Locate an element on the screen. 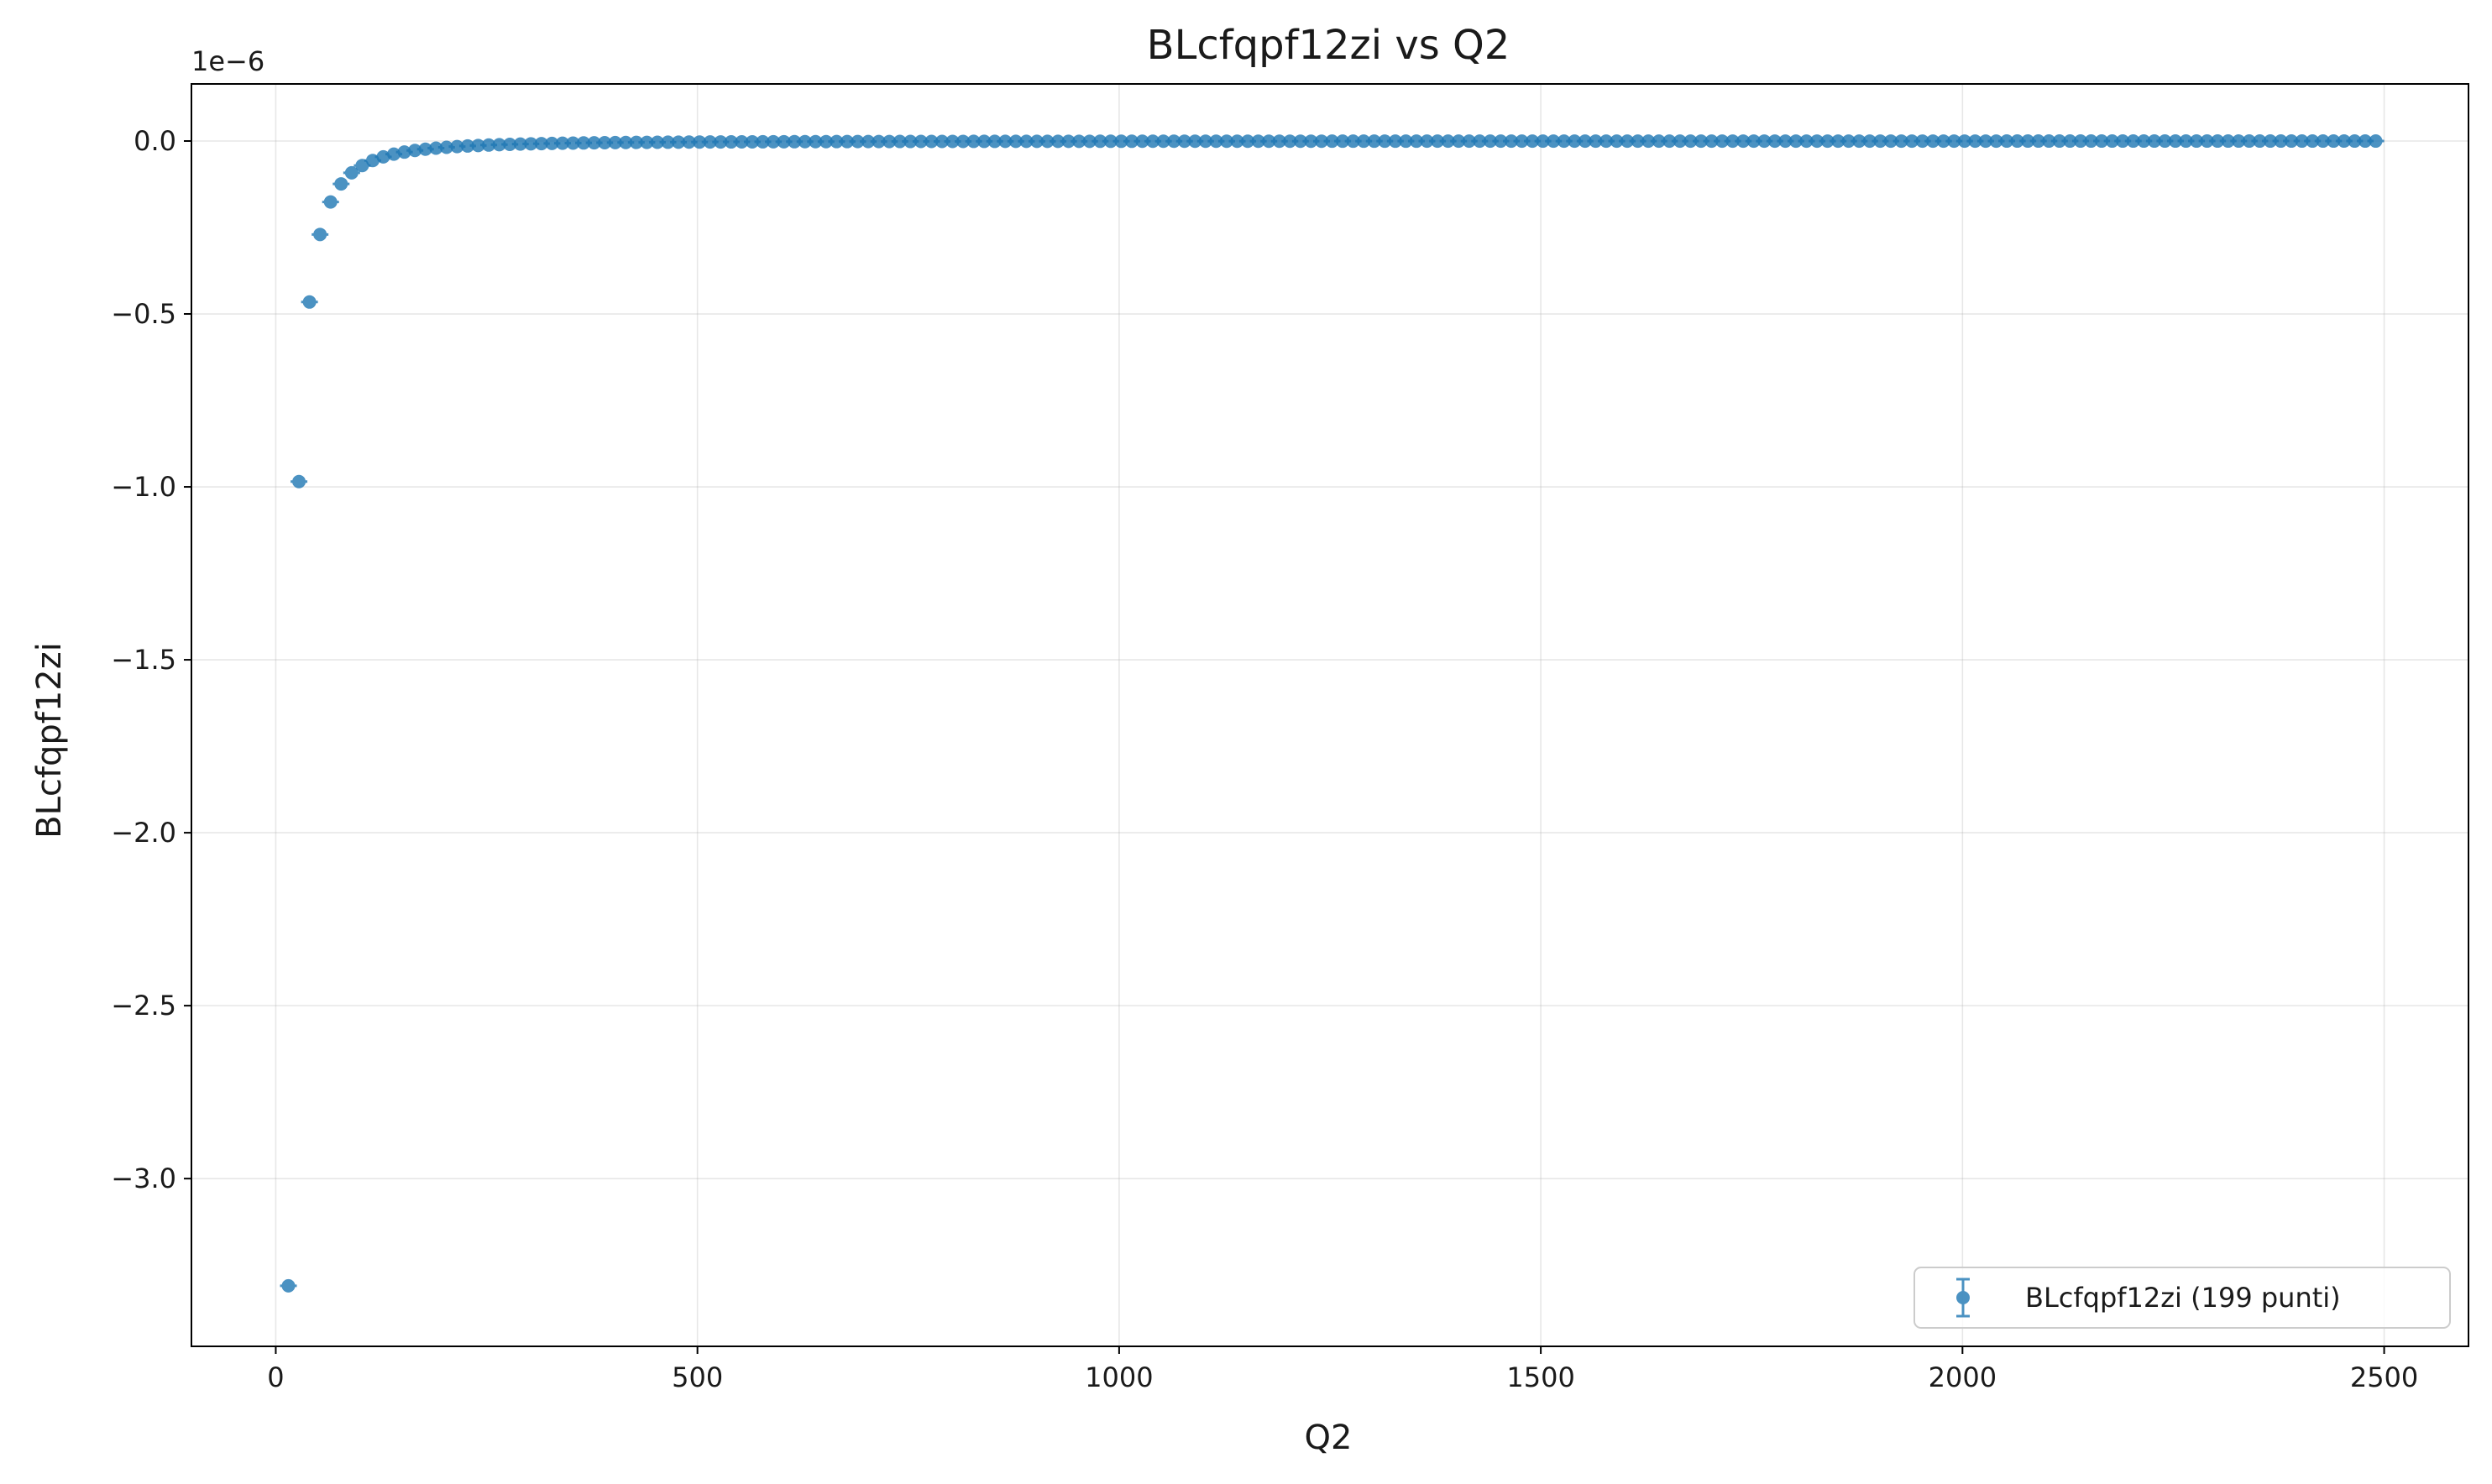  y-axis-ticks: 0.0 −0.5 −1.0 −1.5 −2.0 −2.5 −3.0 is located at coordinates (151, 659).